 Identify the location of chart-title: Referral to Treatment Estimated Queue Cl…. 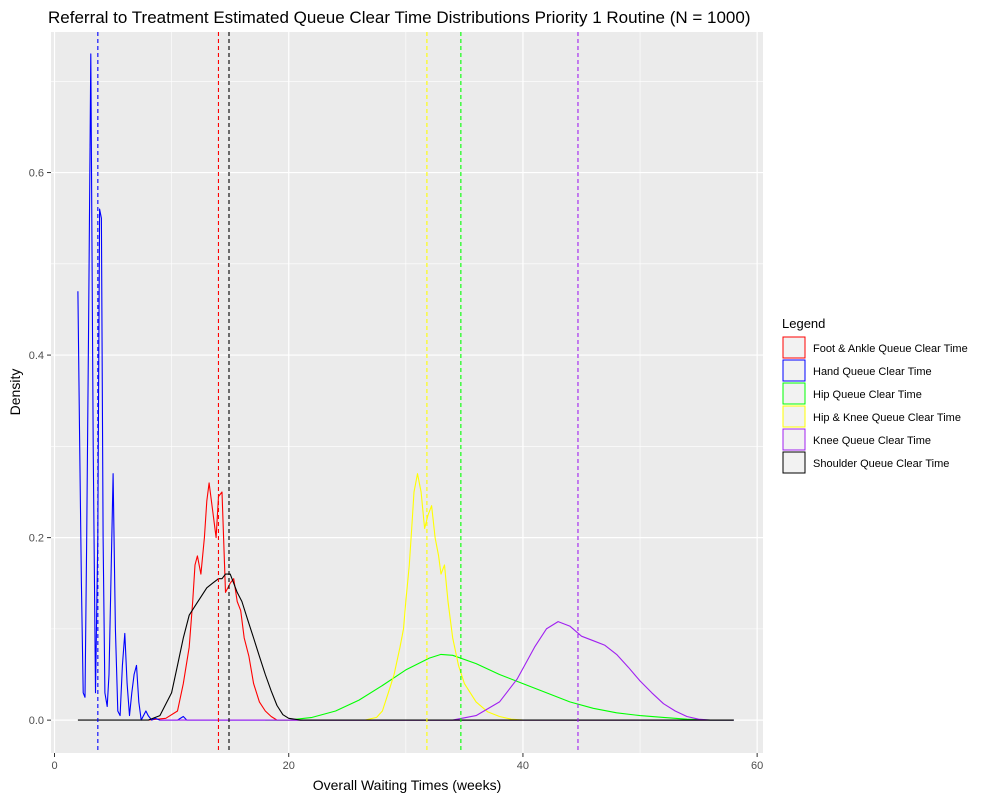
(399, 17).